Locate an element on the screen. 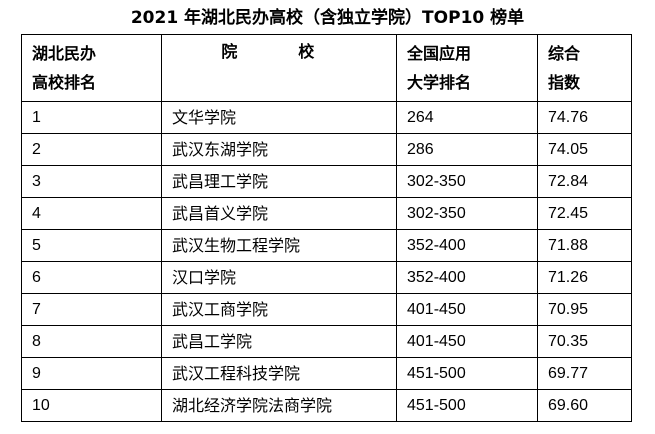  cell-school: 武汉生物工程学院 is located at coordinates (279, 245).